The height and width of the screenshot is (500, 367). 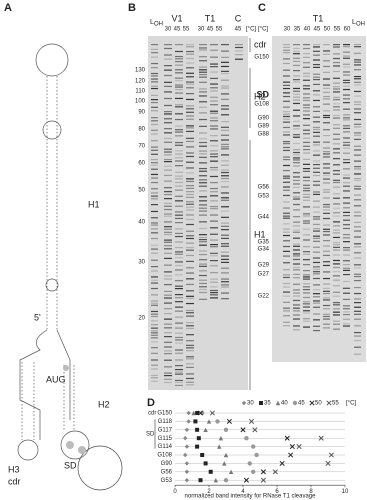 I want to click on size-marker: 40, so click(x=141, y=223).